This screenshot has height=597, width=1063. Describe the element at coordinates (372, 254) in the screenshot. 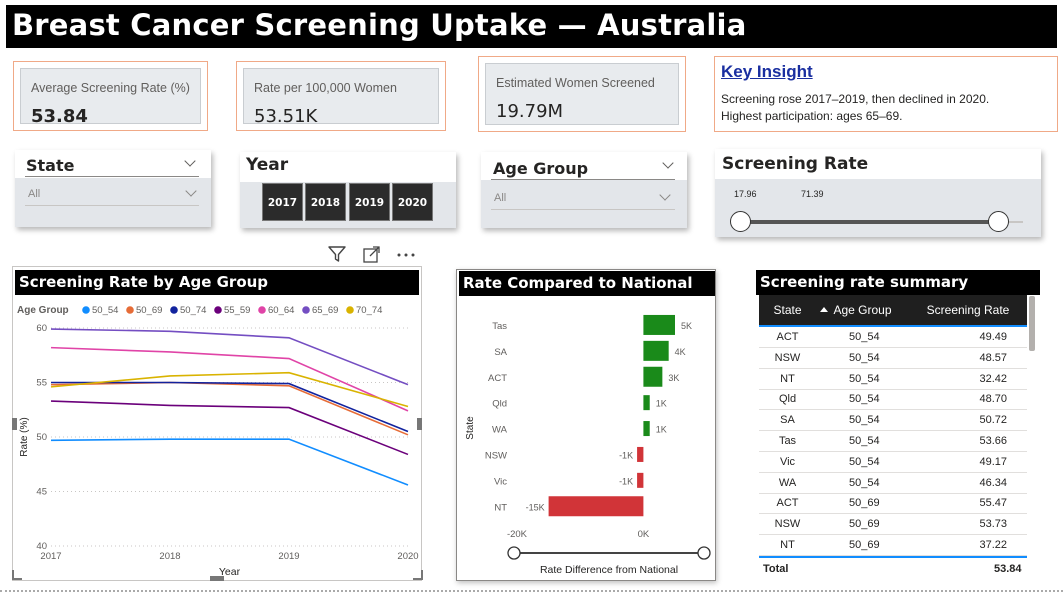

I see `focus-mode-icon` at that location.